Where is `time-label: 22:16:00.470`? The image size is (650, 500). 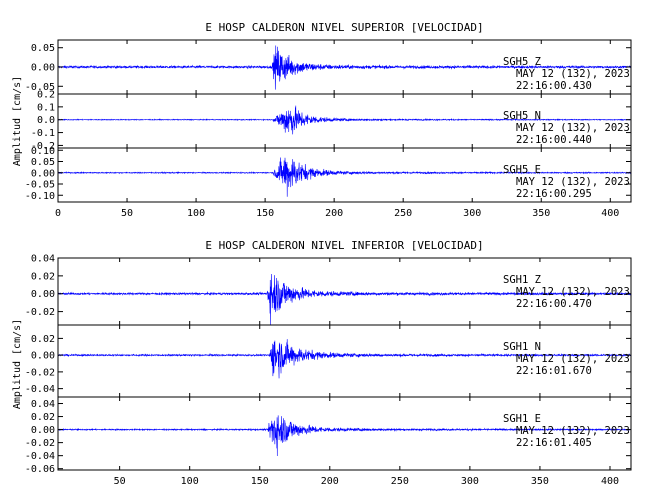 time-label: 22:16:00.470 is located at coordinates (554, 304).